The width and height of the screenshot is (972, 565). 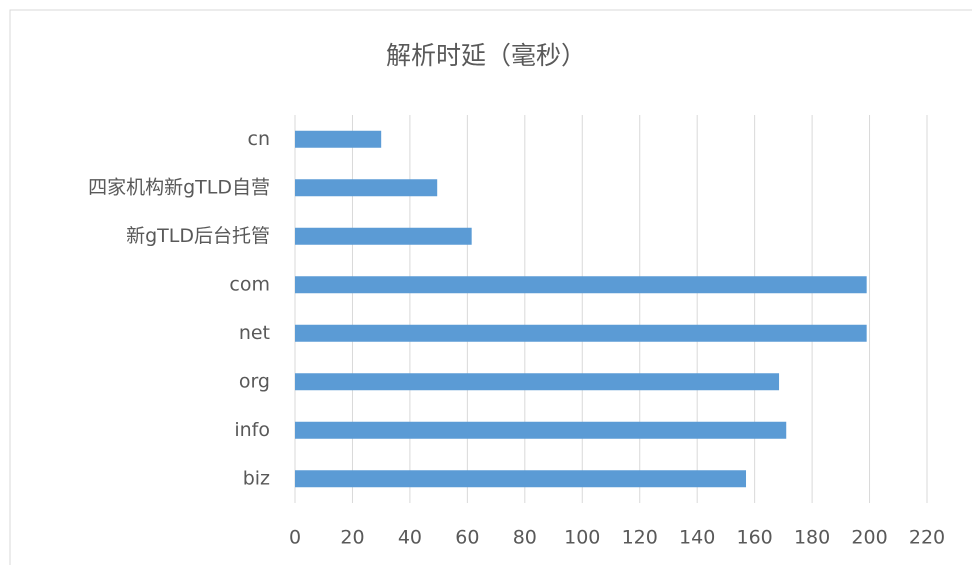 I want to click on x-tick-label: 80, so click(x=525, y=538).